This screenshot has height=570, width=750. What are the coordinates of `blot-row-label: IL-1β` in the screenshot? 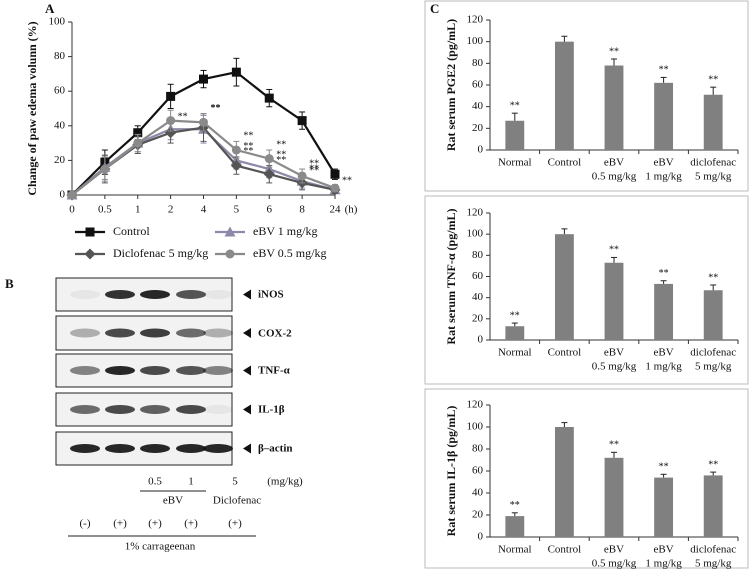 It's located at (271, 410).